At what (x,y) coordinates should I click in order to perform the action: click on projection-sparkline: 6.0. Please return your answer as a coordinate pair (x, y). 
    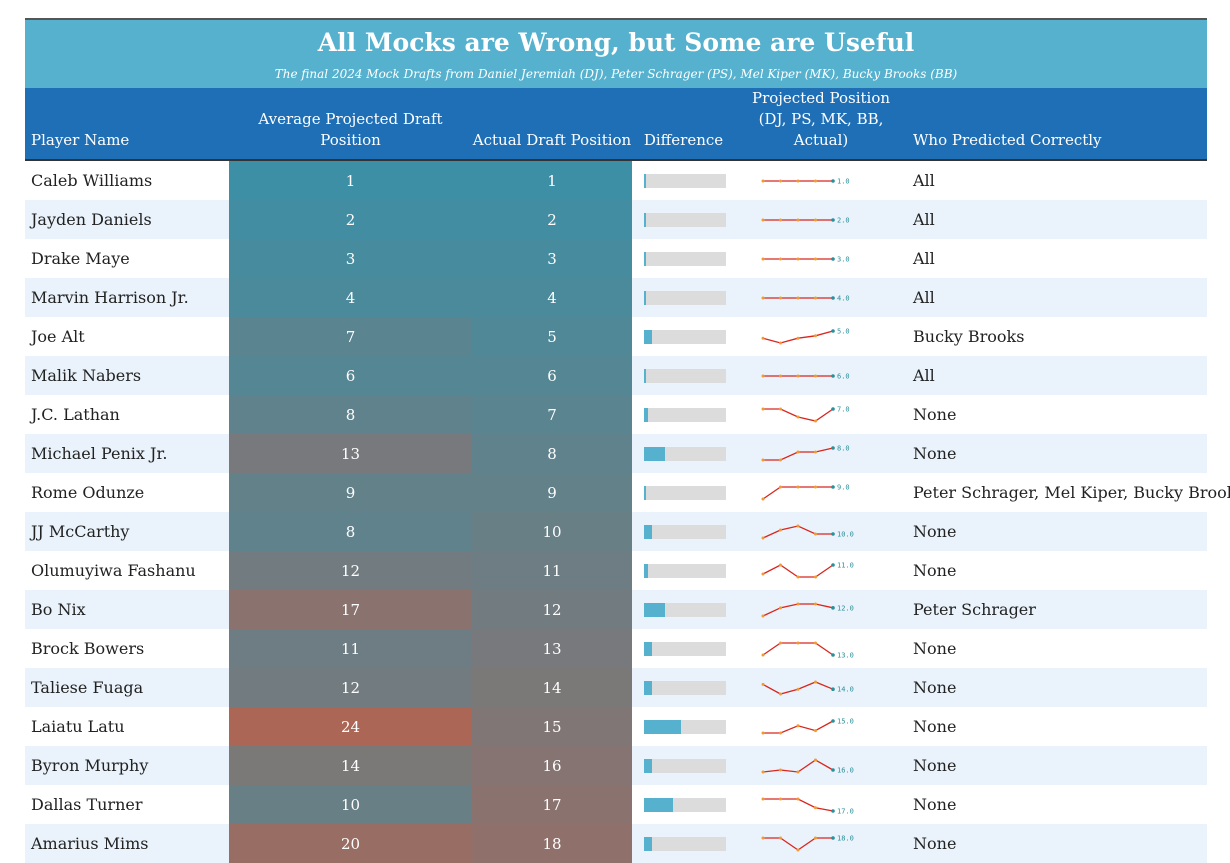
    Looking at the image, I should click on (805, 376).